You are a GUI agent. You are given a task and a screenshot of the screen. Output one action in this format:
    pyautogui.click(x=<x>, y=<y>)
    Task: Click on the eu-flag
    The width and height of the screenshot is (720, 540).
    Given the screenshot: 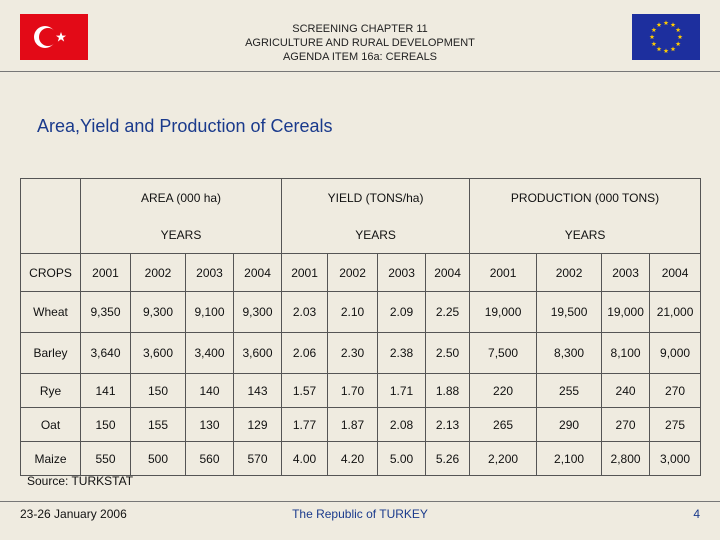 What is the action you would take?
    pyautogui.click(x=666, y=37)
    